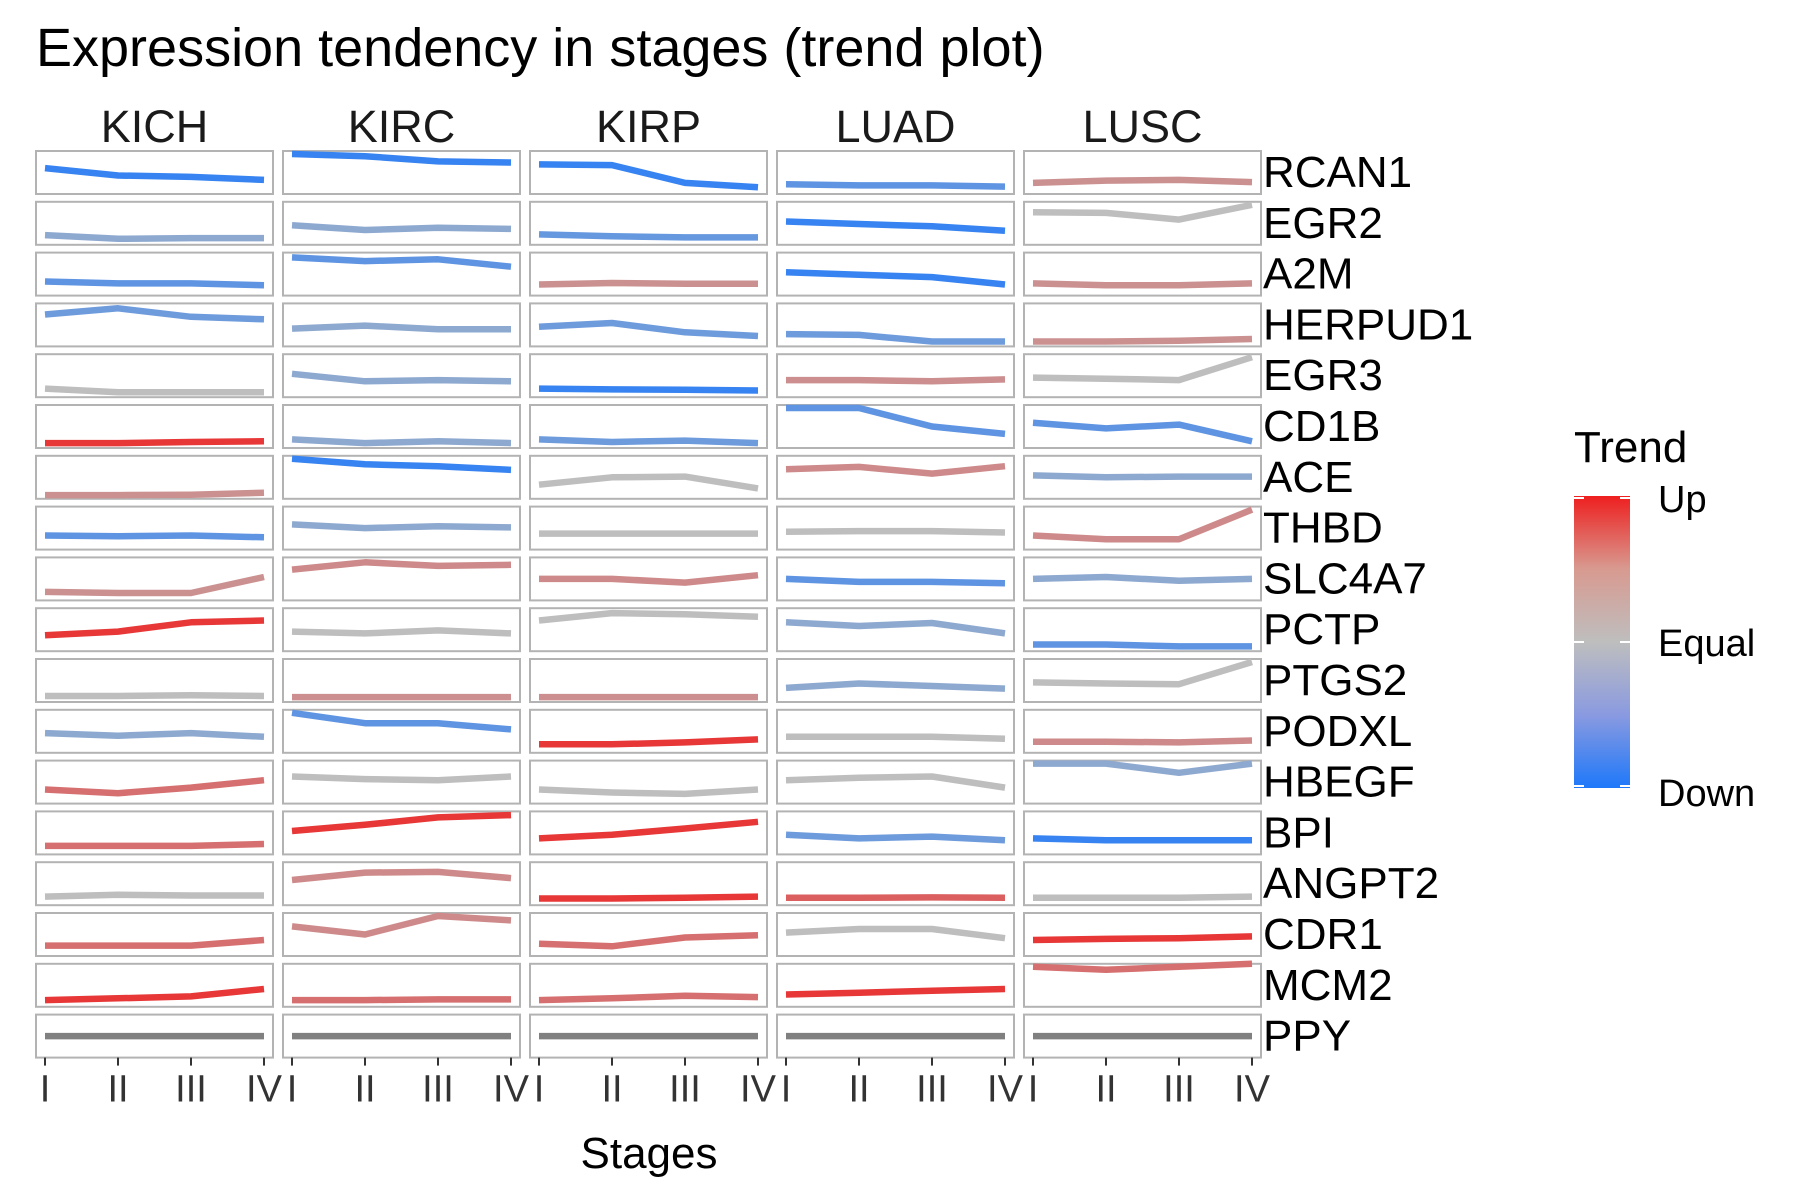 The height and width of the screenshot is (1200, 1800). Describe the element at coordinates (154, 680) in the screenshot. I see `panel-ptgs2-kich` at that location.